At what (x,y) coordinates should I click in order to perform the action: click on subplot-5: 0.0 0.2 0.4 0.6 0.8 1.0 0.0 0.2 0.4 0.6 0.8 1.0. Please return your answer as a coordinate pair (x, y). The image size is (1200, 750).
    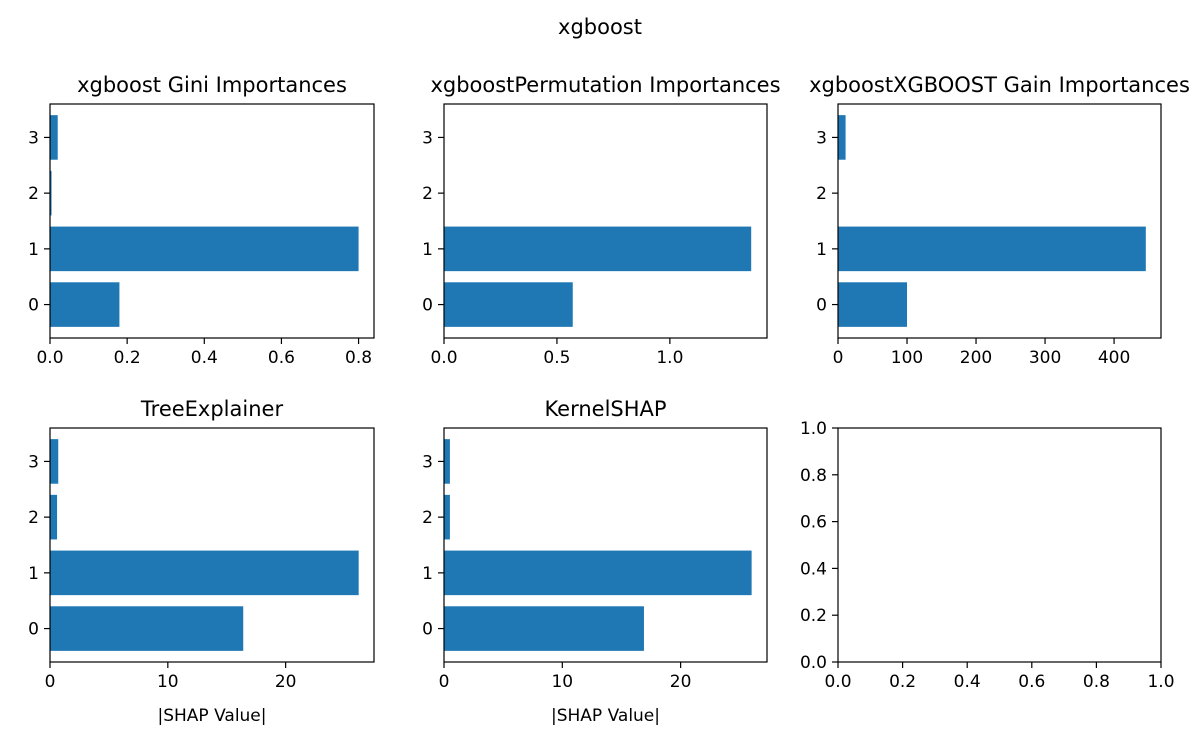
    Looking at the image, I should click on (987, 555).